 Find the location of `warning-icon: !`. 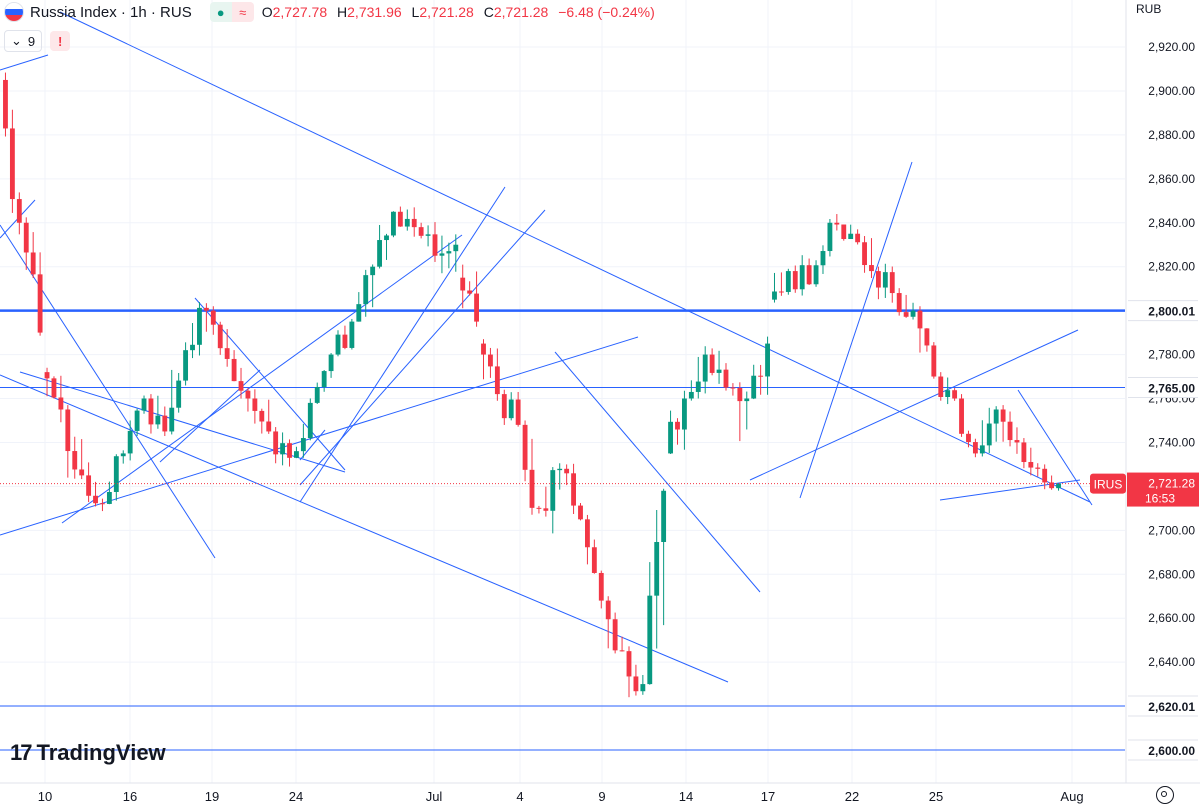

warning-icon: ! is located at coordinates (60, 41).